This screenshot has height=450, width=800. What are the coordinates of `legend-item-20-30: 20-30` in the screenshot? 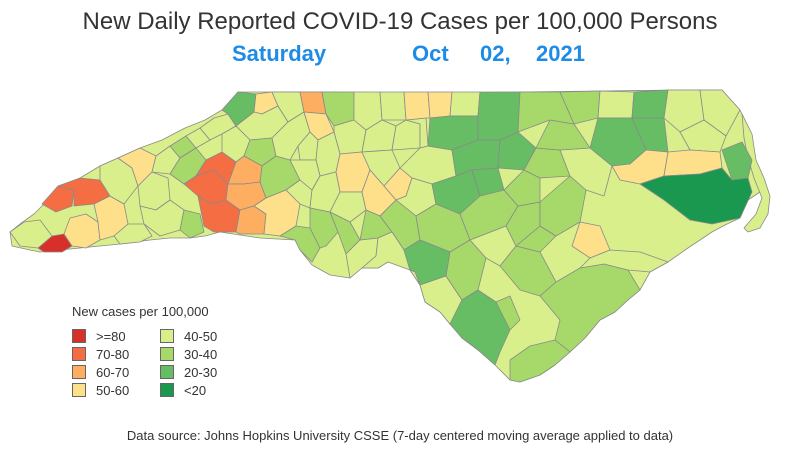 It's located at (188, 372).